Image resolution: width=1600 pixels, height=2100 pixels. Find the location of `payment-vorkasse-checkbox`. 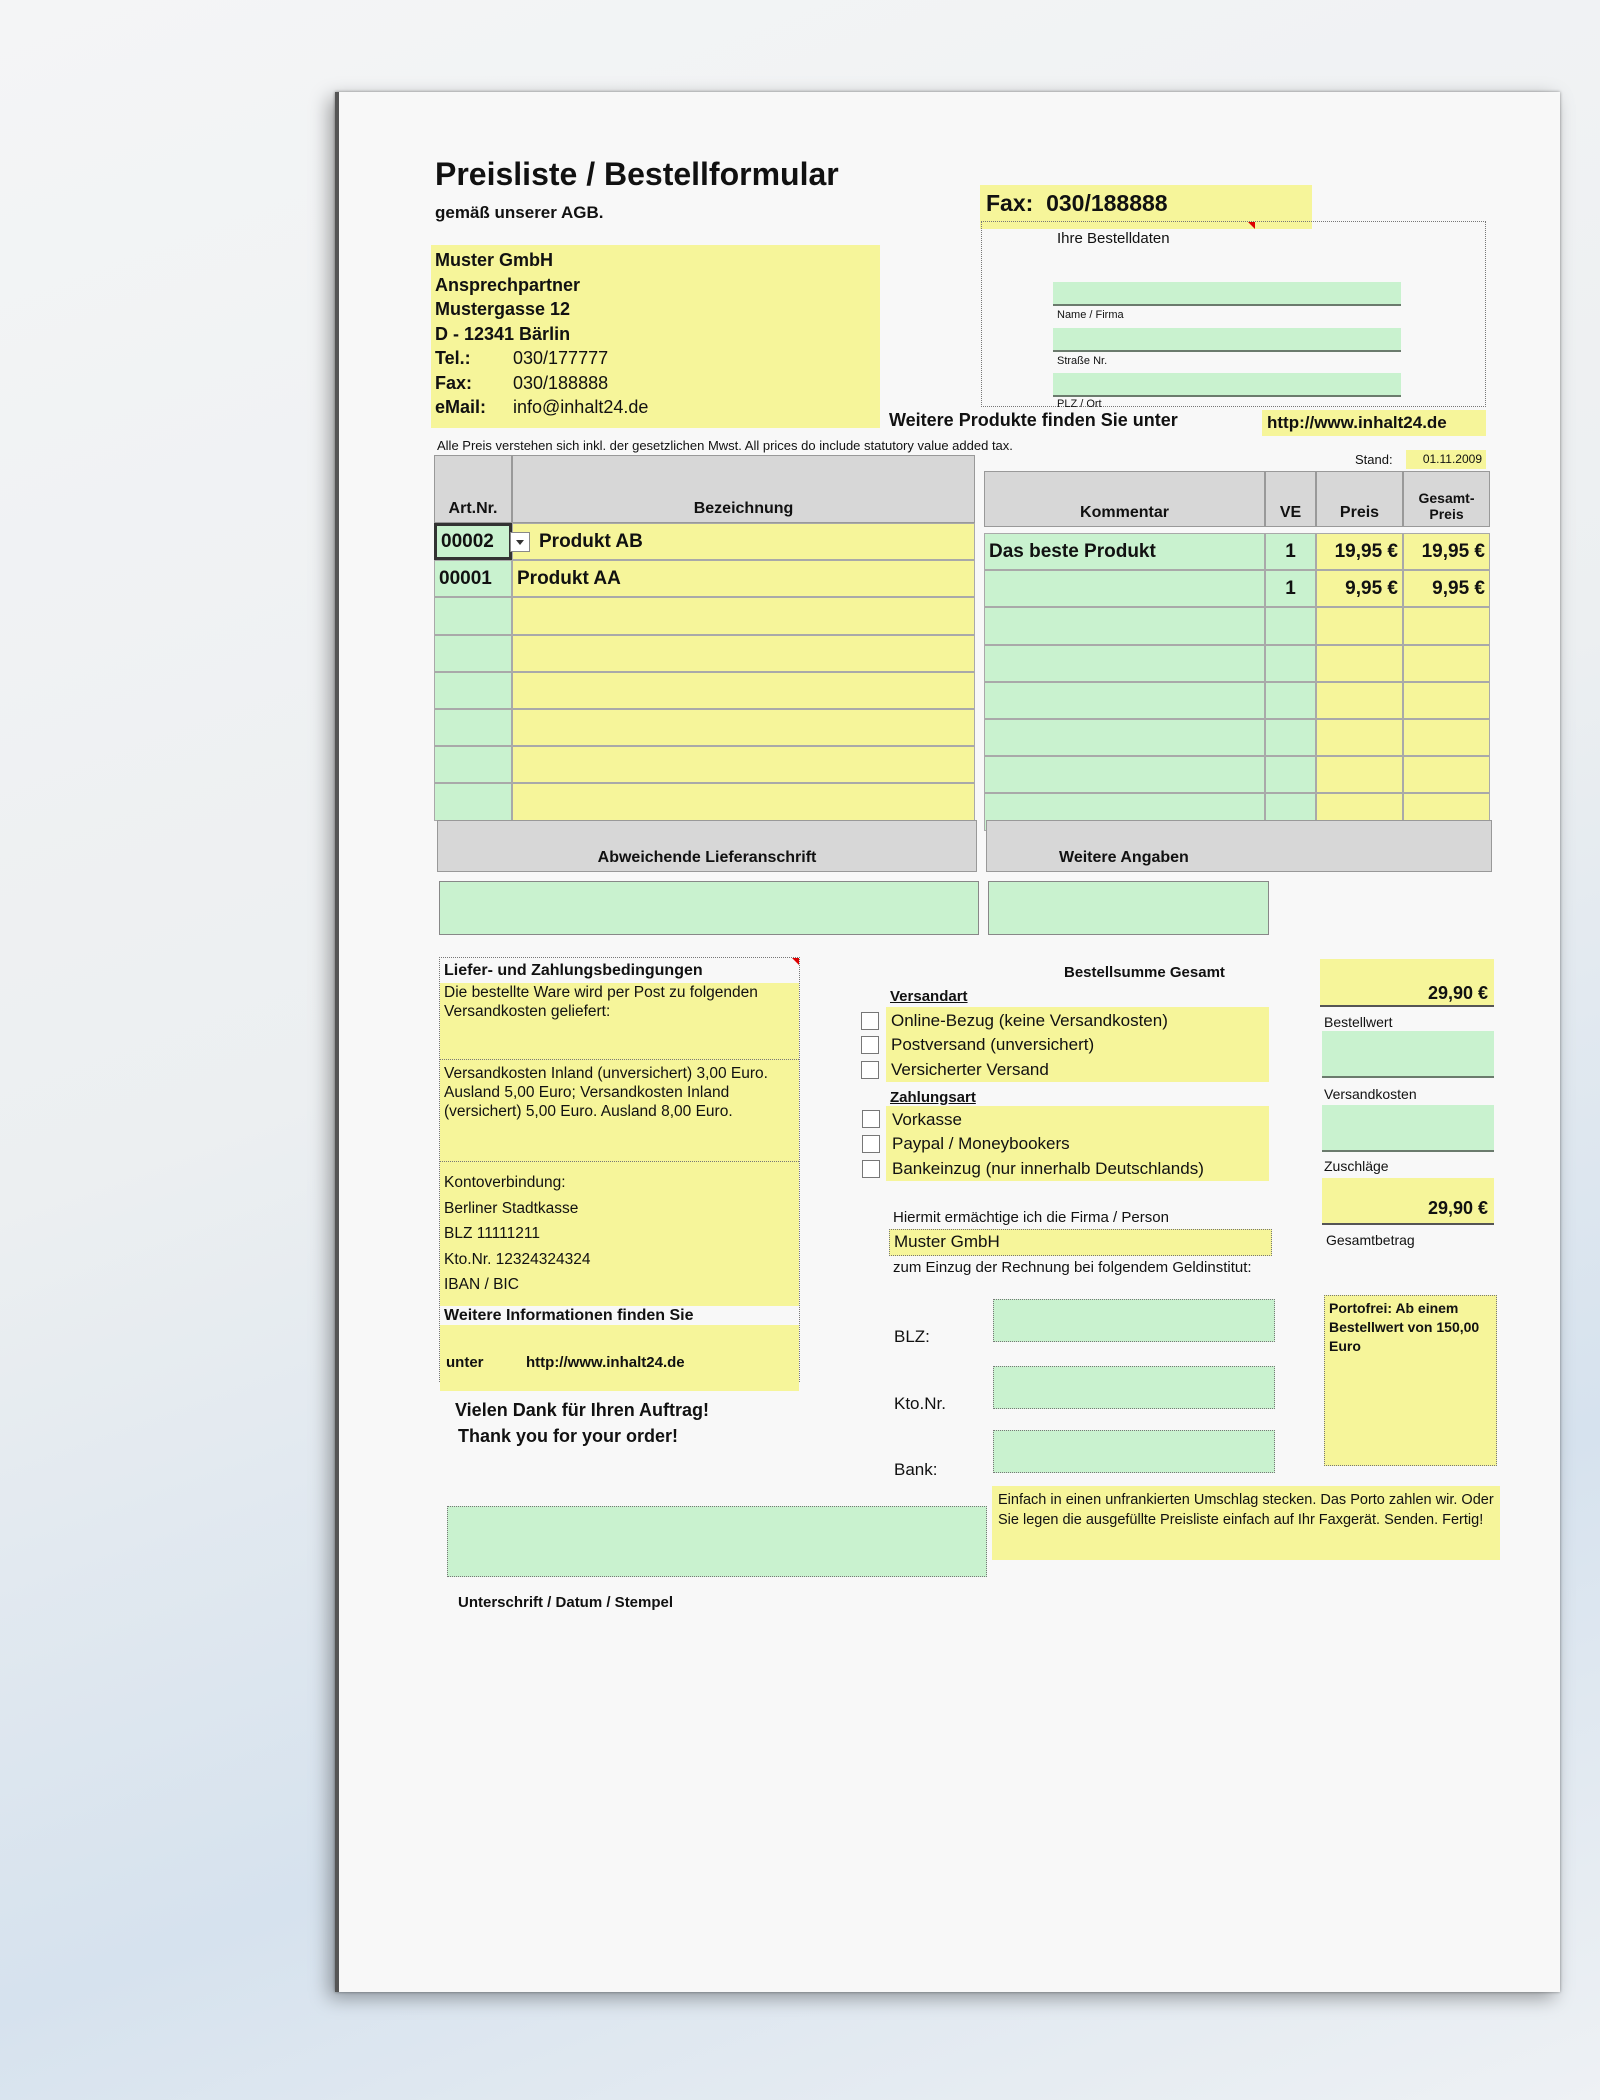

payment-vorkasse-checkbox is located at coordinates (871, 1119).